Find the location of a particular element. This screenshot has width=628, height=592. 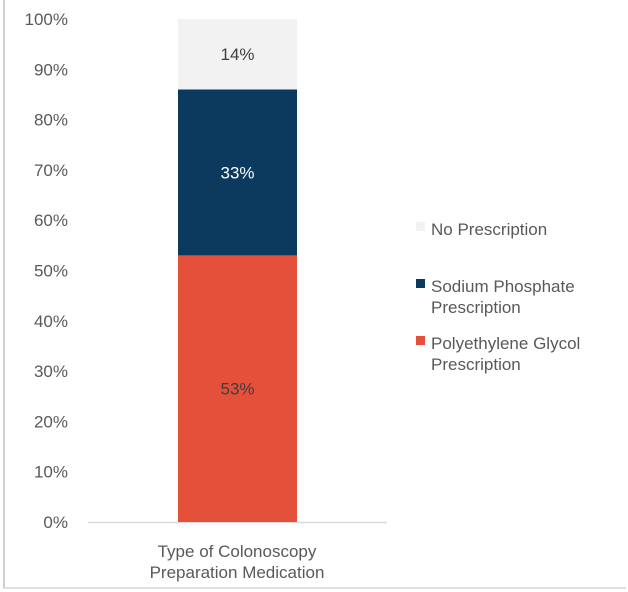

y-tick-label: 100% is located at coordinates (46, 19).